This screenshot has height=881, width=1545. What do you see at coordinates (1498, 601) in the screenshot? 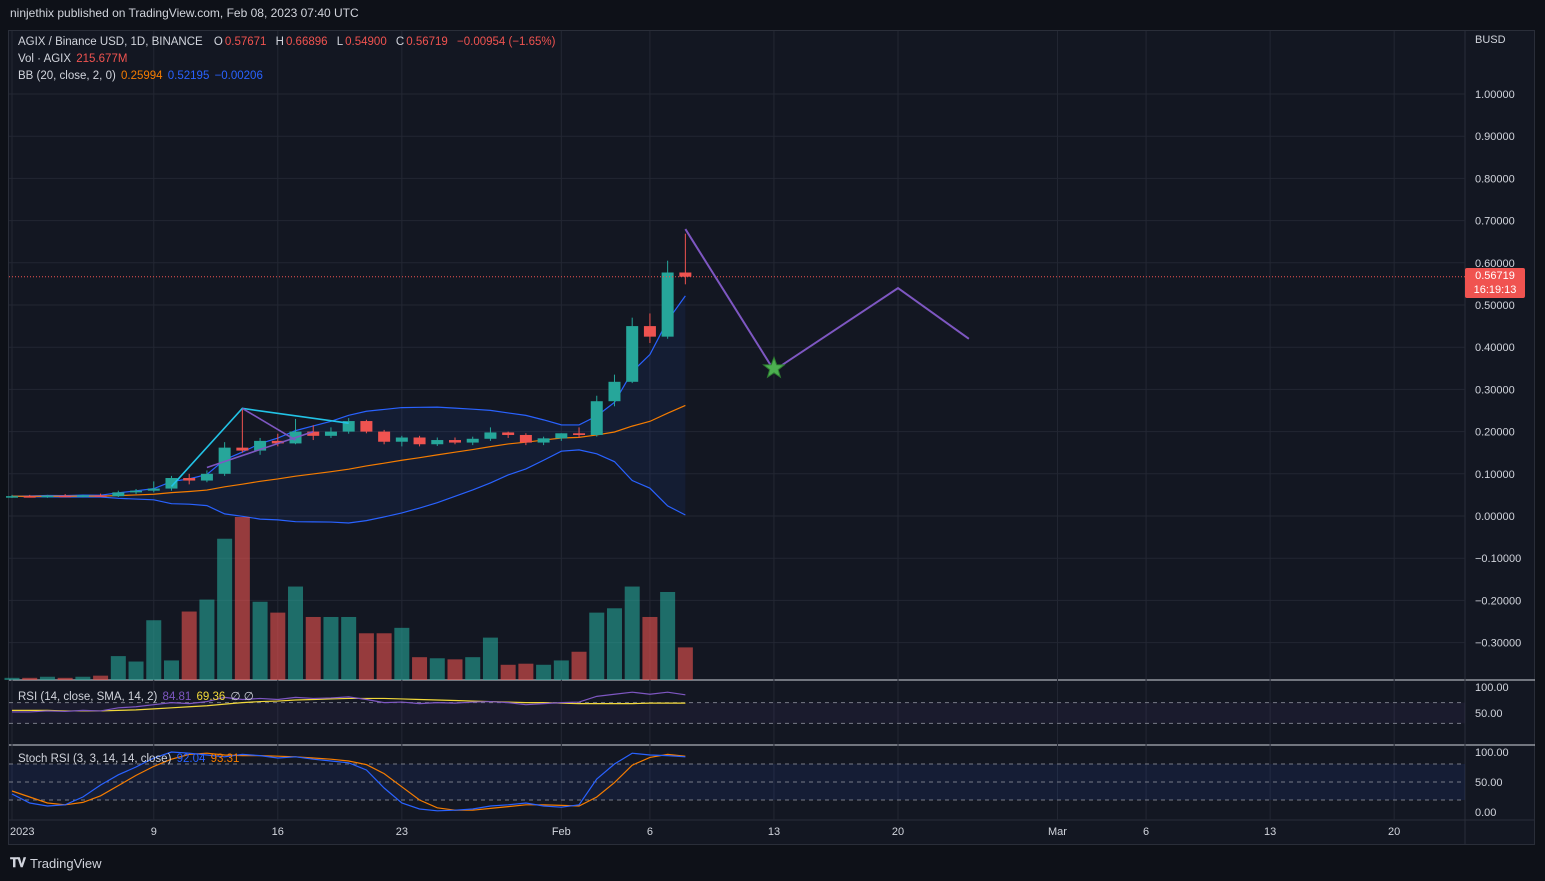
I see `y-tick-label: −0.20000` at bounding box center [1498, 601].